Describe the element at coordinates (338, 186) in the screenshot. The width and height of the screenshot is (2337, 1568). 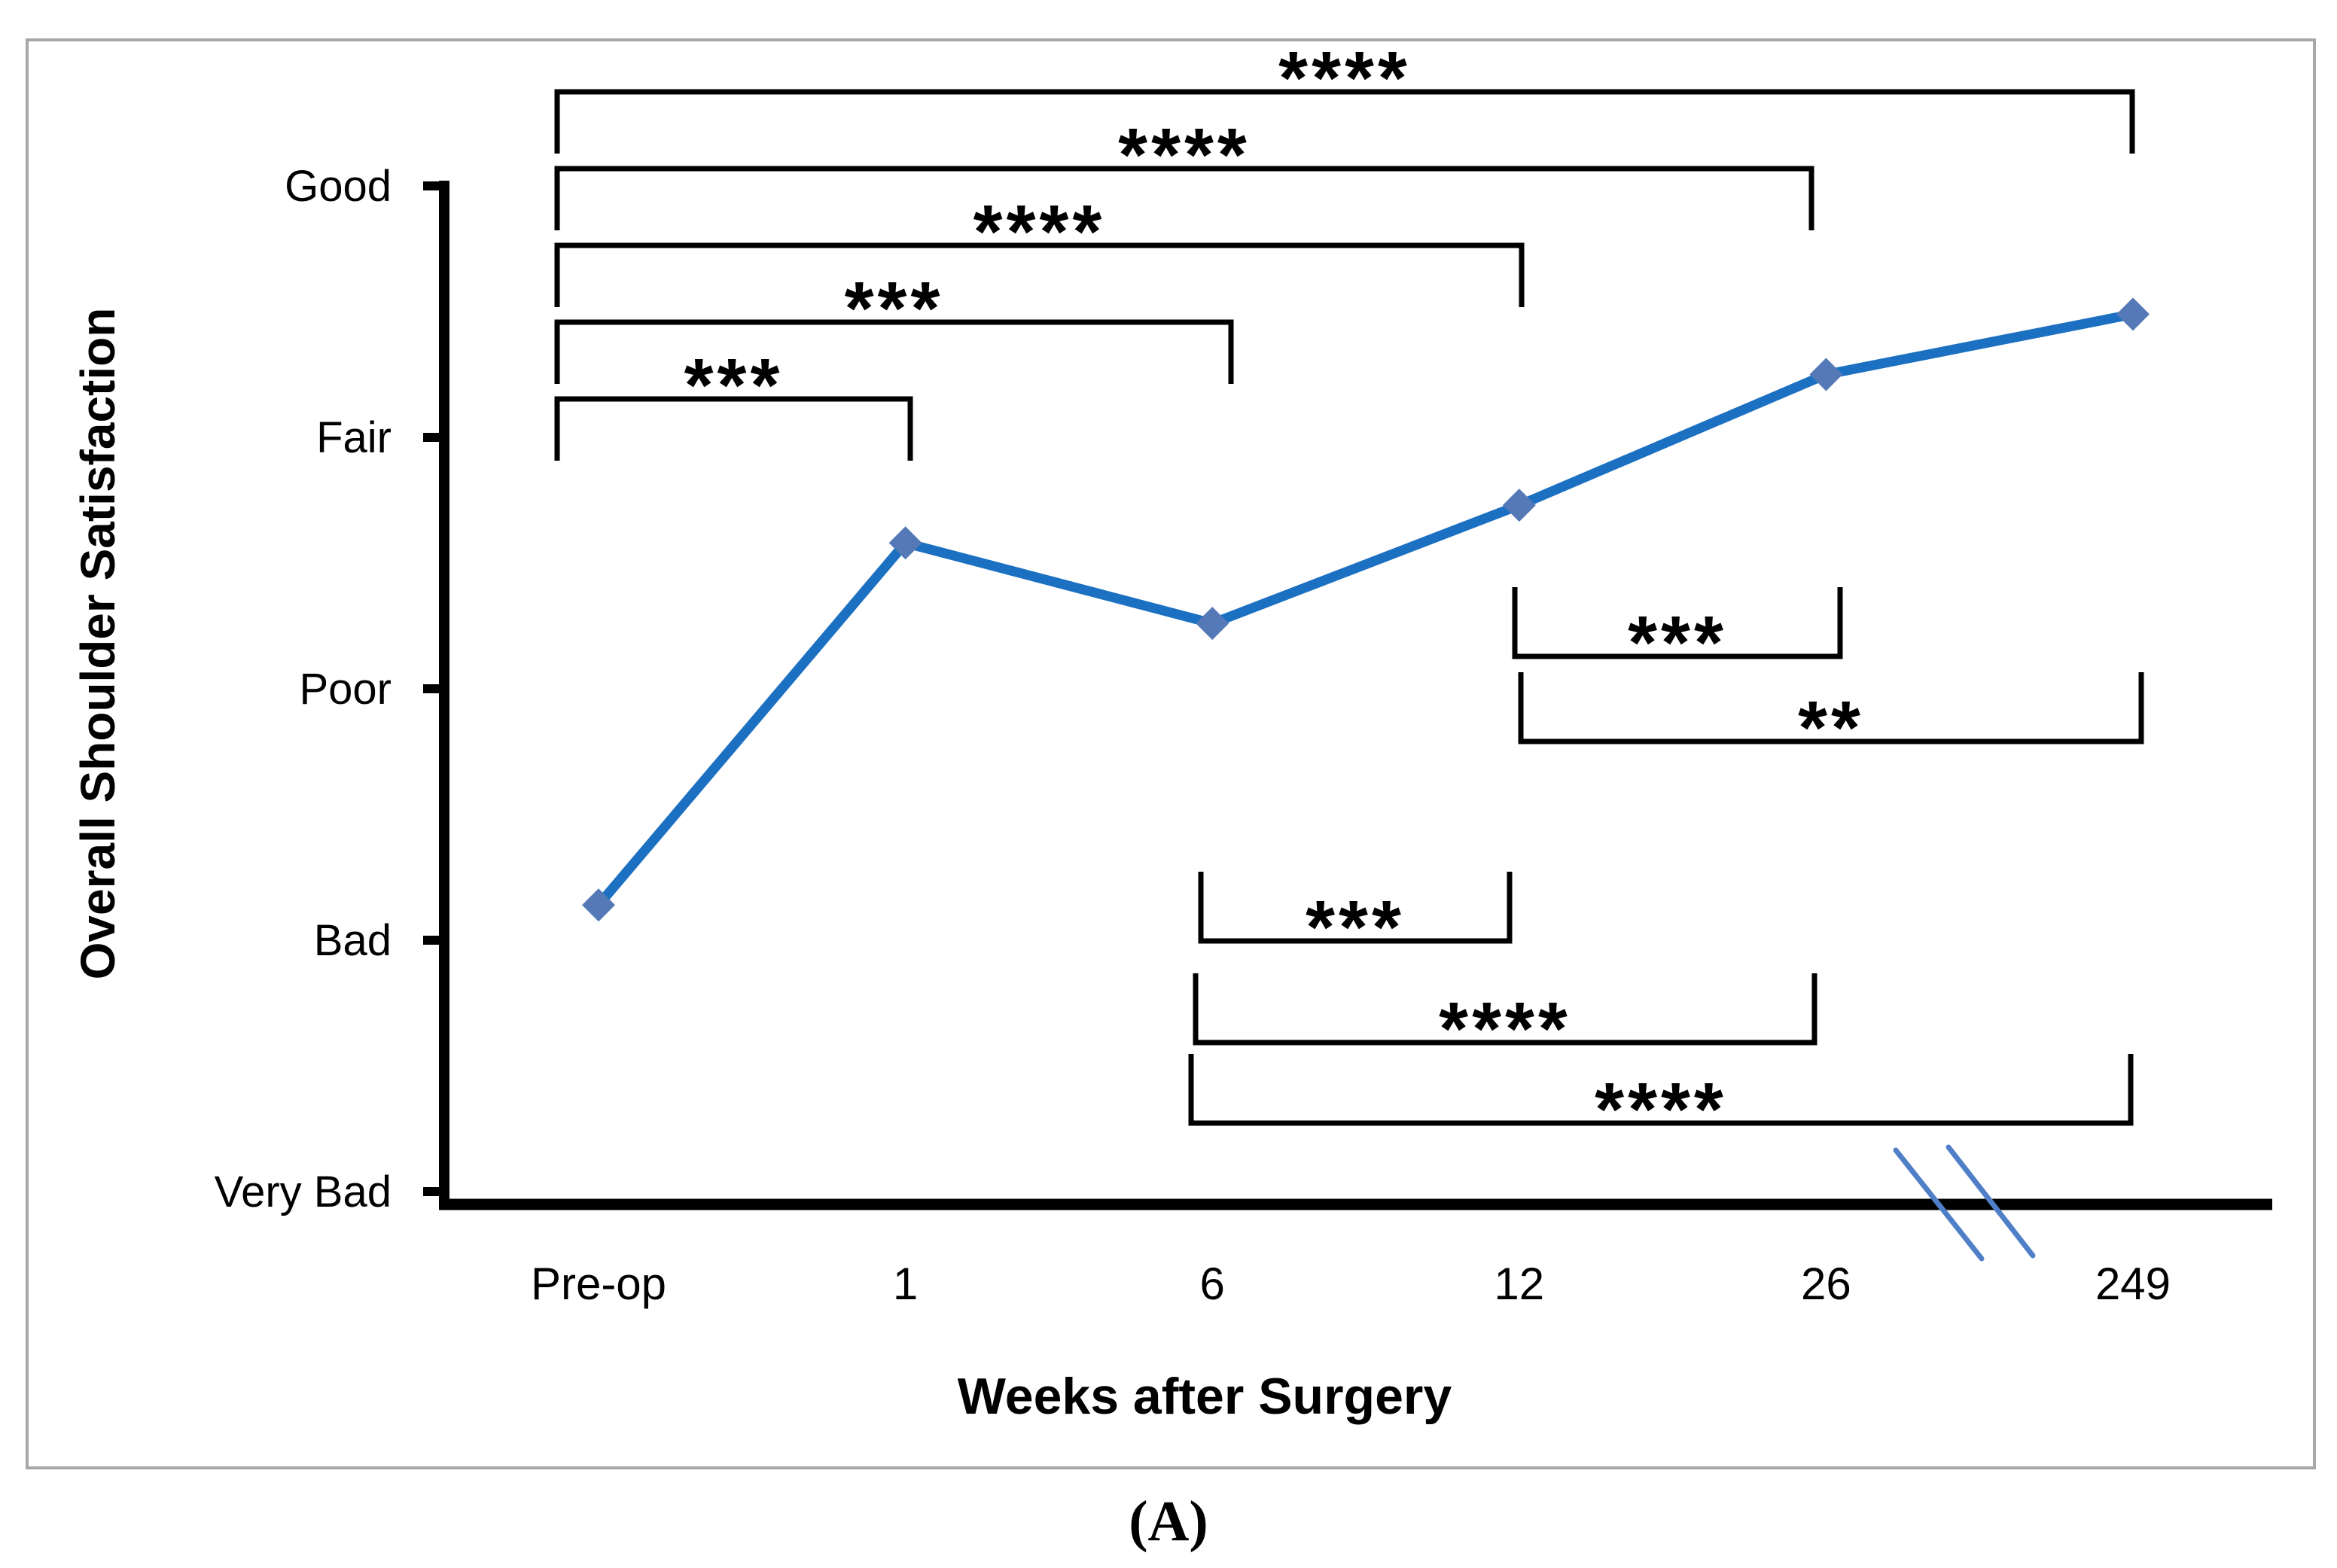
I see `y-tick-label: Good` at that location.